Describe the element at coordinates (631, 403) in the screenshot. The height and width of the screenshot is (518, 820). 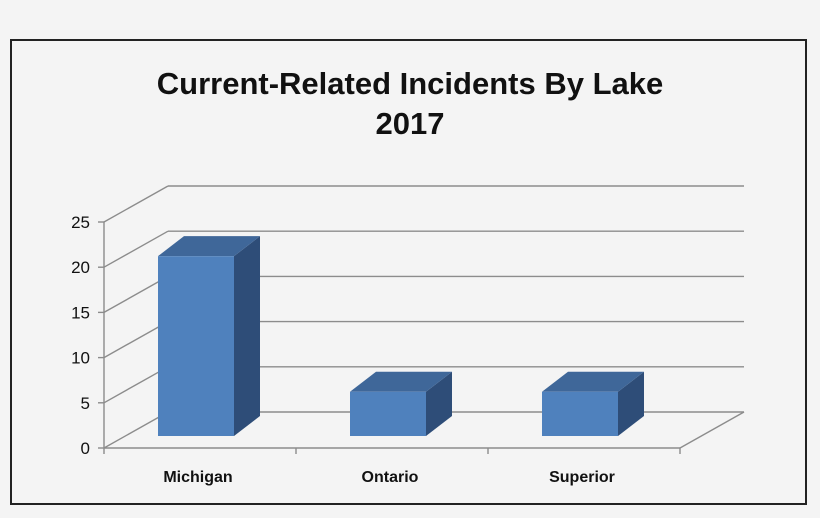
I see `bar-side-superior` at that location.